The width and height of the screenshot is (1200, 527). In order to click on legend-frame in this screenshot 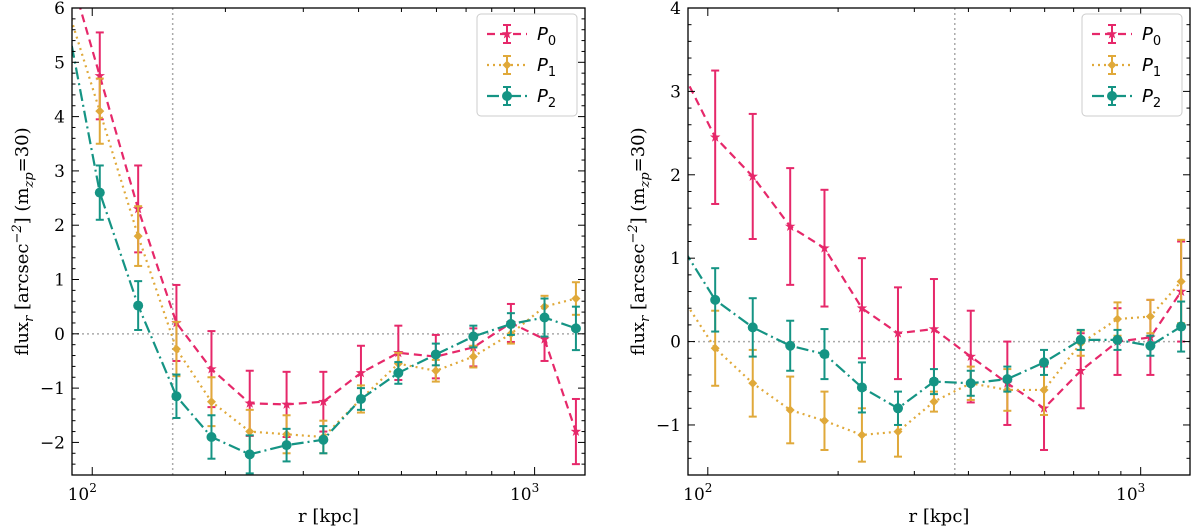, I will do `click(527, 65)`.